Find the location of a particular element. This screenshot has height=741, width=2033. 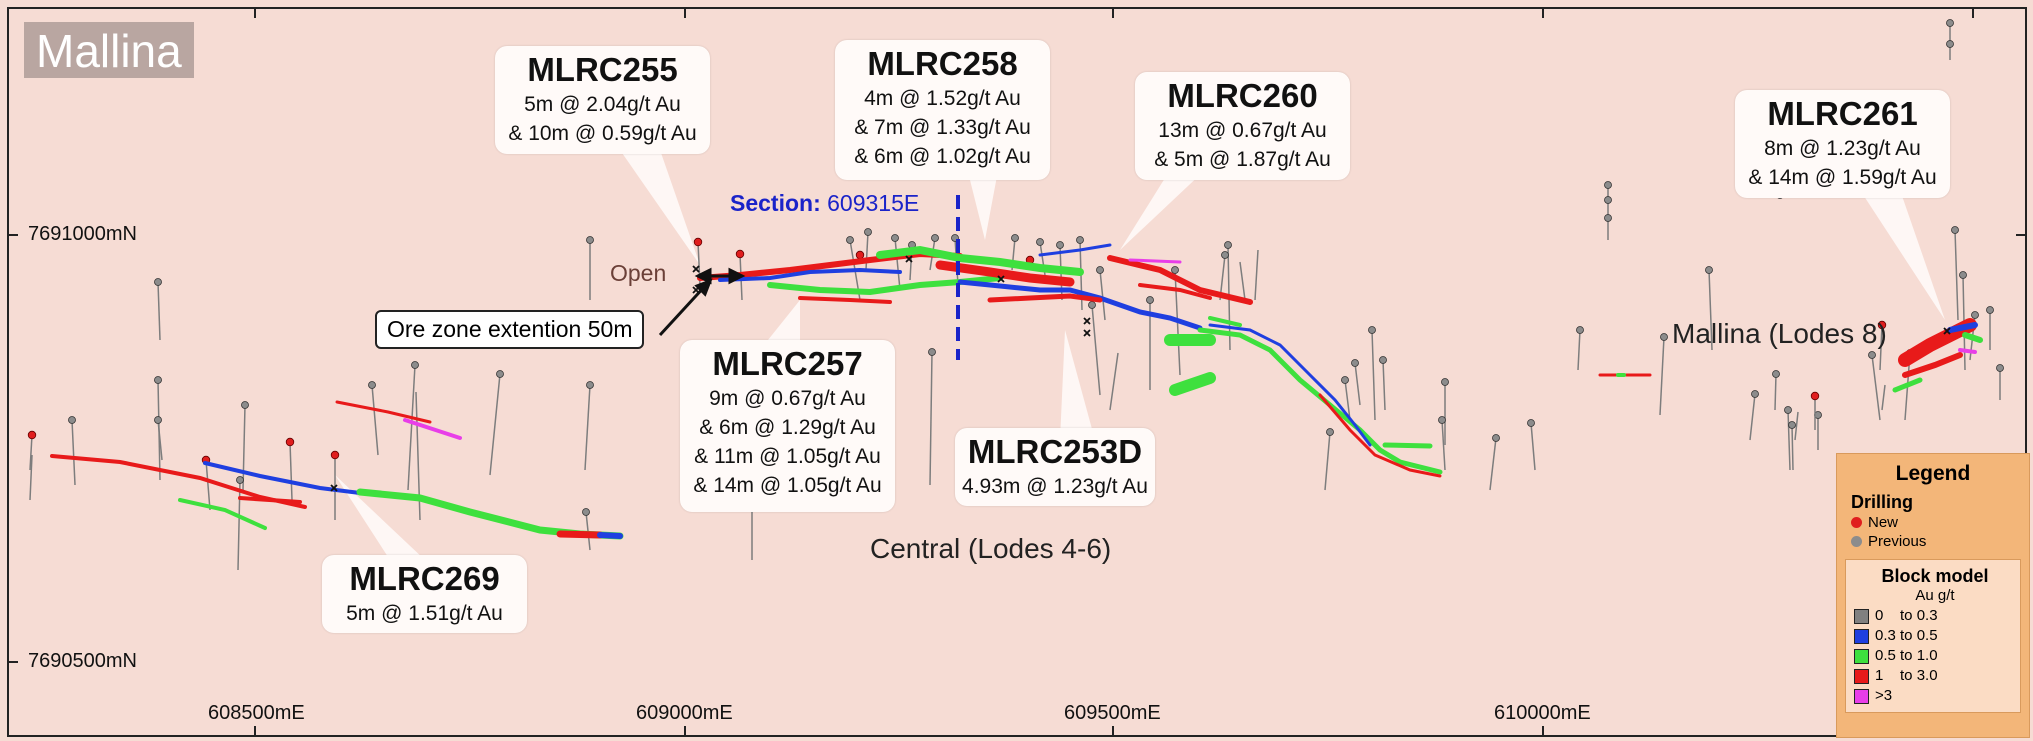

legend-grade-3: 1 to 3.0 is located at coordinates (1935, 676).